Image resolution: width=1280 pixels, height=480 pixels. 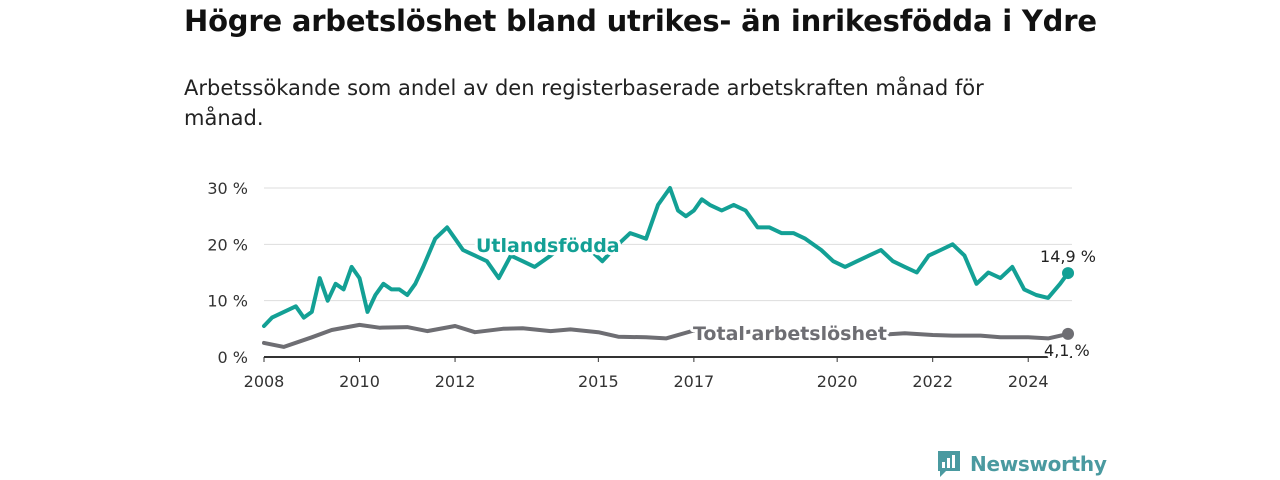 What do you see at coordinates (227, 273) in the screenshot?
I see `y-axis-ticks: 0 % 10 % 20 % 30 %` at bounding box center [227, 273].